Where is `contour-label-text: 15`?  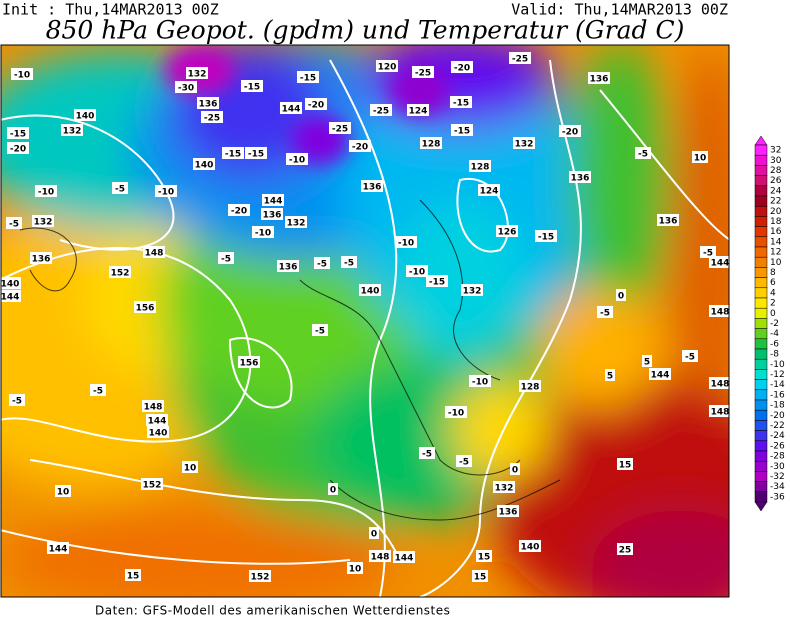 contour-label-text: 15 is located at coordinates (480, 578).